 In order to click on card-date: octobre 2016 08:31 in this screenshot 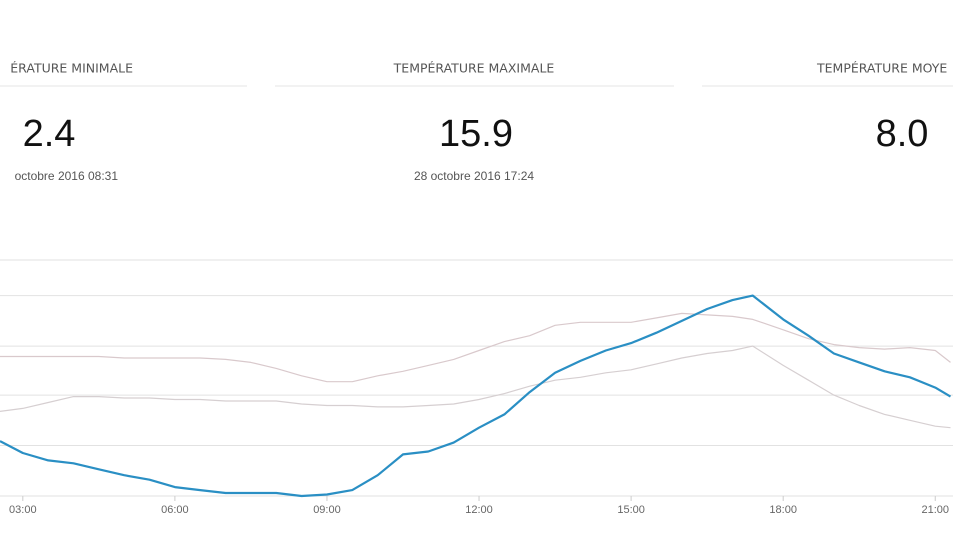, I will do `click(67, 176)`.